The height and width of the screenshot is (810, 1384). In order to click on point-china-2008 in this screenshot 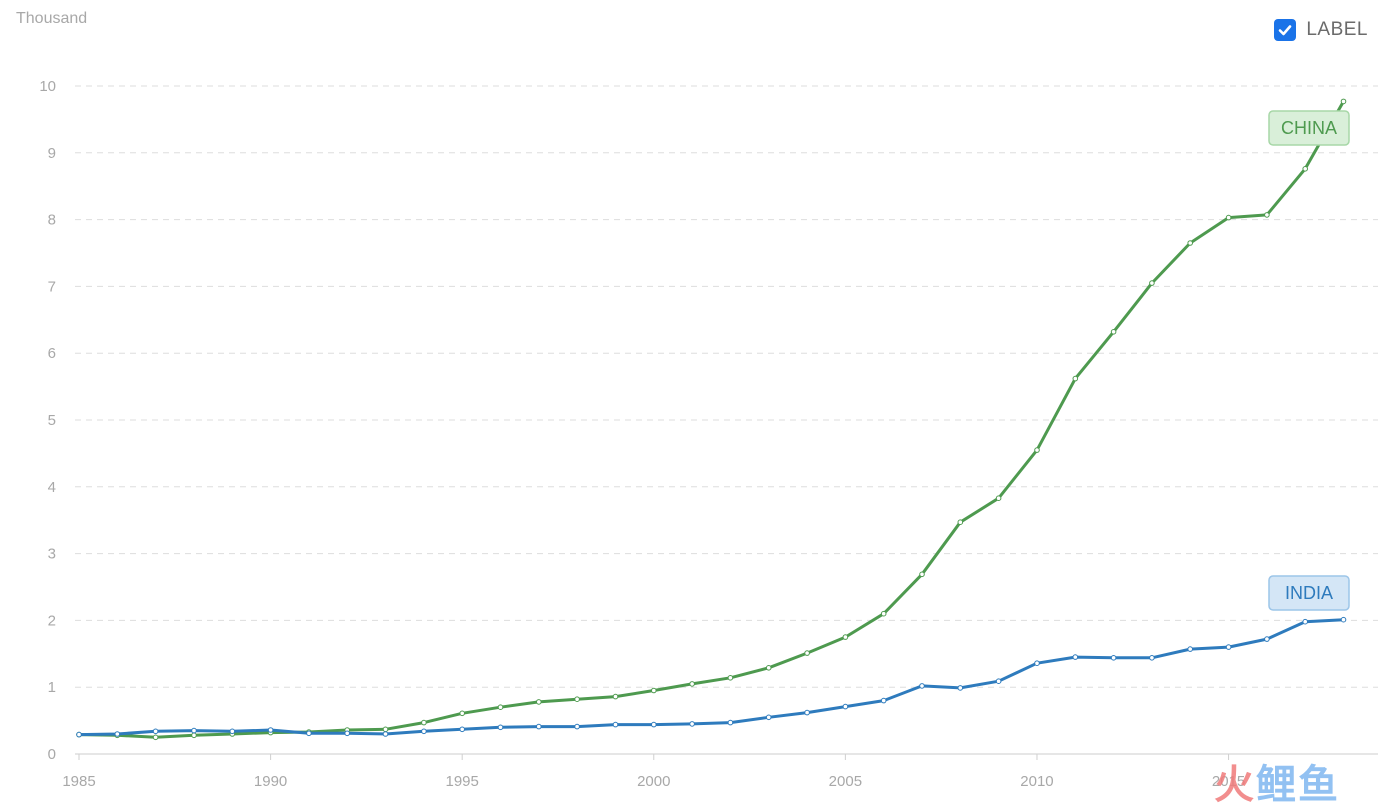, I will do `click(960, 522)`.